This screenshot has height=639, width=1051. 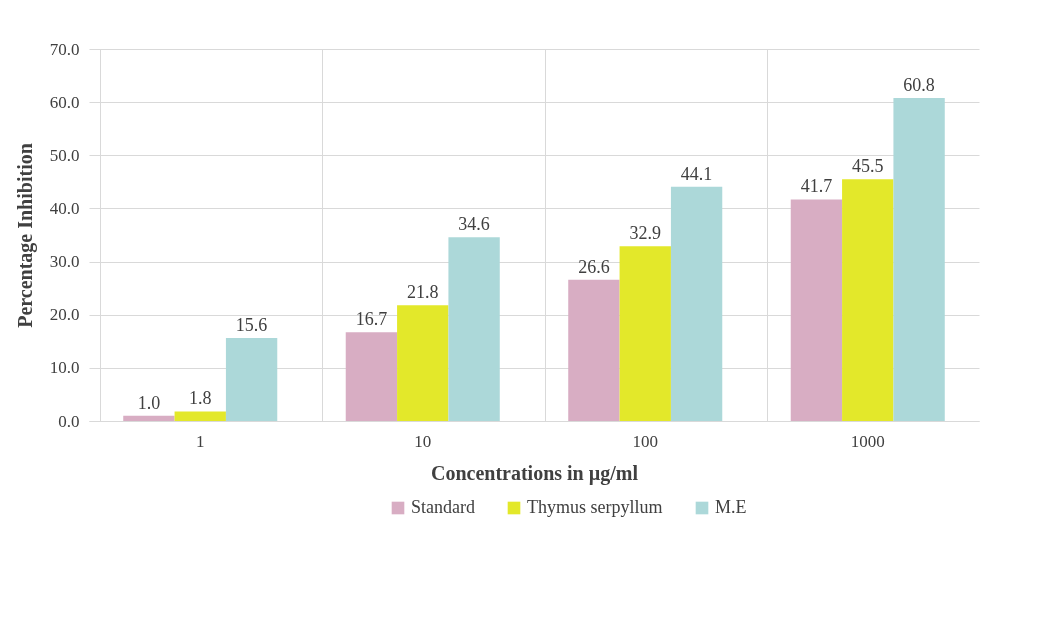 What do you see at coordinates (64, 262) in the screenshot?
I see `y-tick-label: 30.0` at bounding box center [64, 262].